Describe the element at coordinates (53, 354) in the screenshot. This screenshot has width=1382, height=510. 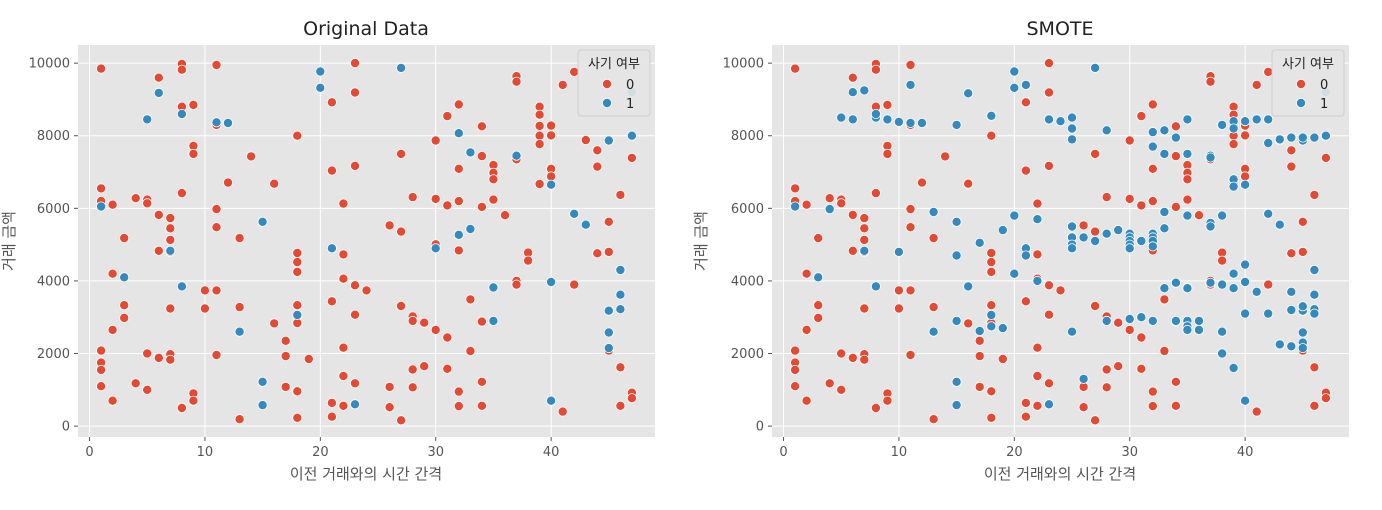
I see `y-tick-label: 2000` at that location.